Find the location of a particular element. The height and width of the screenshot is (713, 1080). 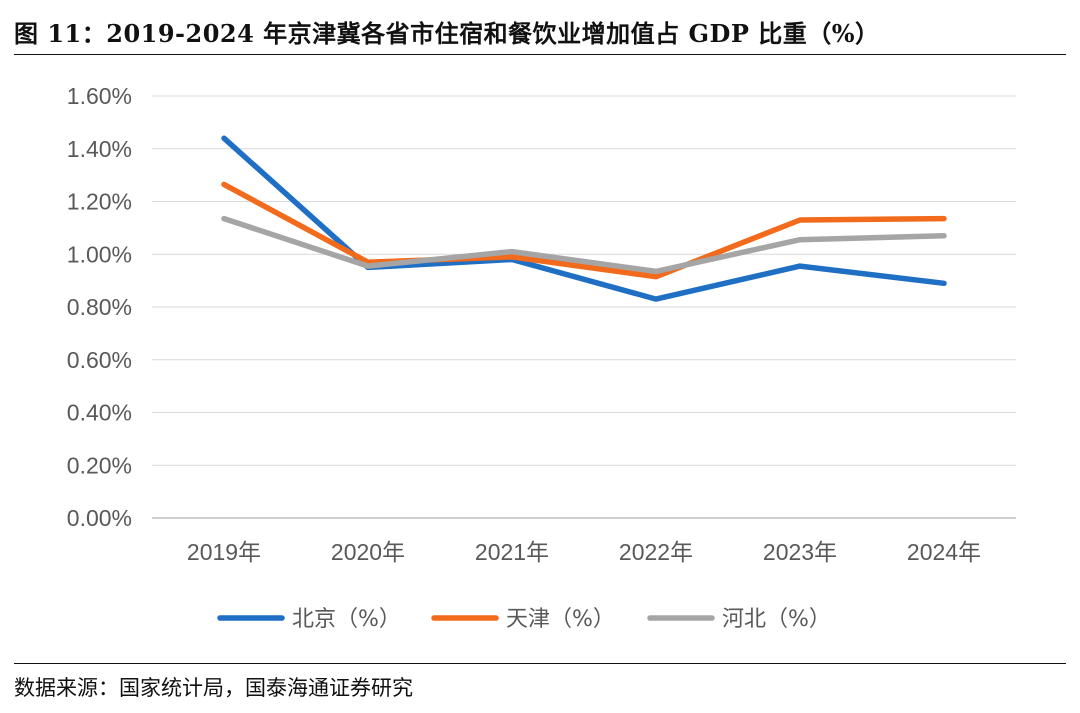

title-rule is located at coordinates (540, 54).